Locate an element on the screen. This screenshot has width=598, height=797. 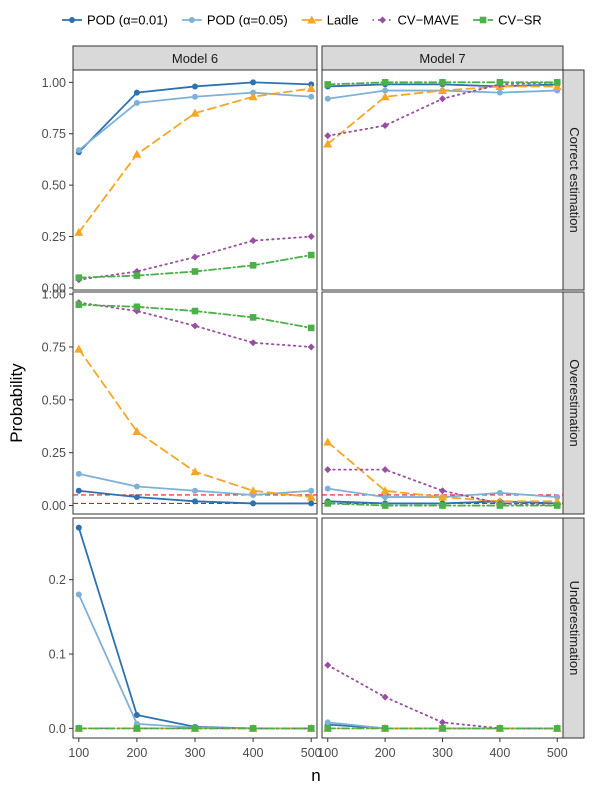
legend-label: CV−MAVE is located at coordinates (429, 20).